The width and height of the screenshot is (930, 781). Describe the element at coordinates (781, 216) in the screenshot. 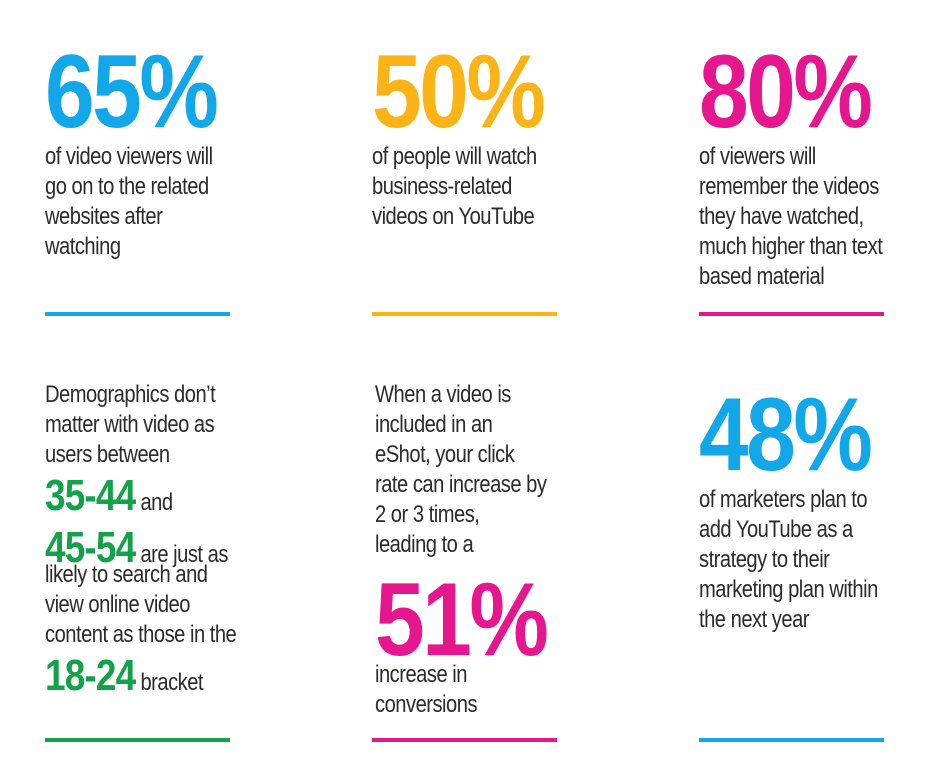

I see `text-line: they have watched,` at that location.